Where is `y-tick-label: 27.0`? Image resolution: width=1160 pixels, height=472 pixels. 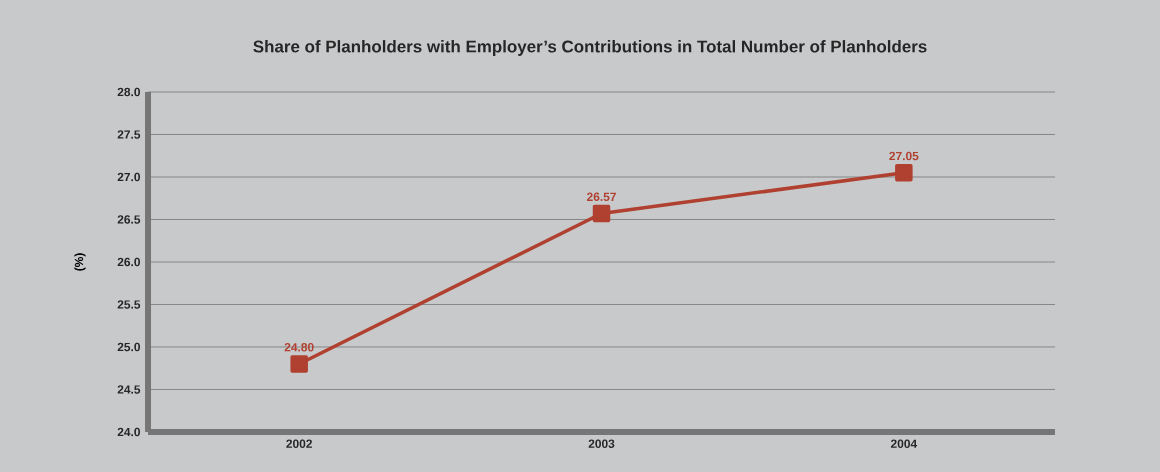
y-tick-label: 27.0 is located at coordinates (128, 177).